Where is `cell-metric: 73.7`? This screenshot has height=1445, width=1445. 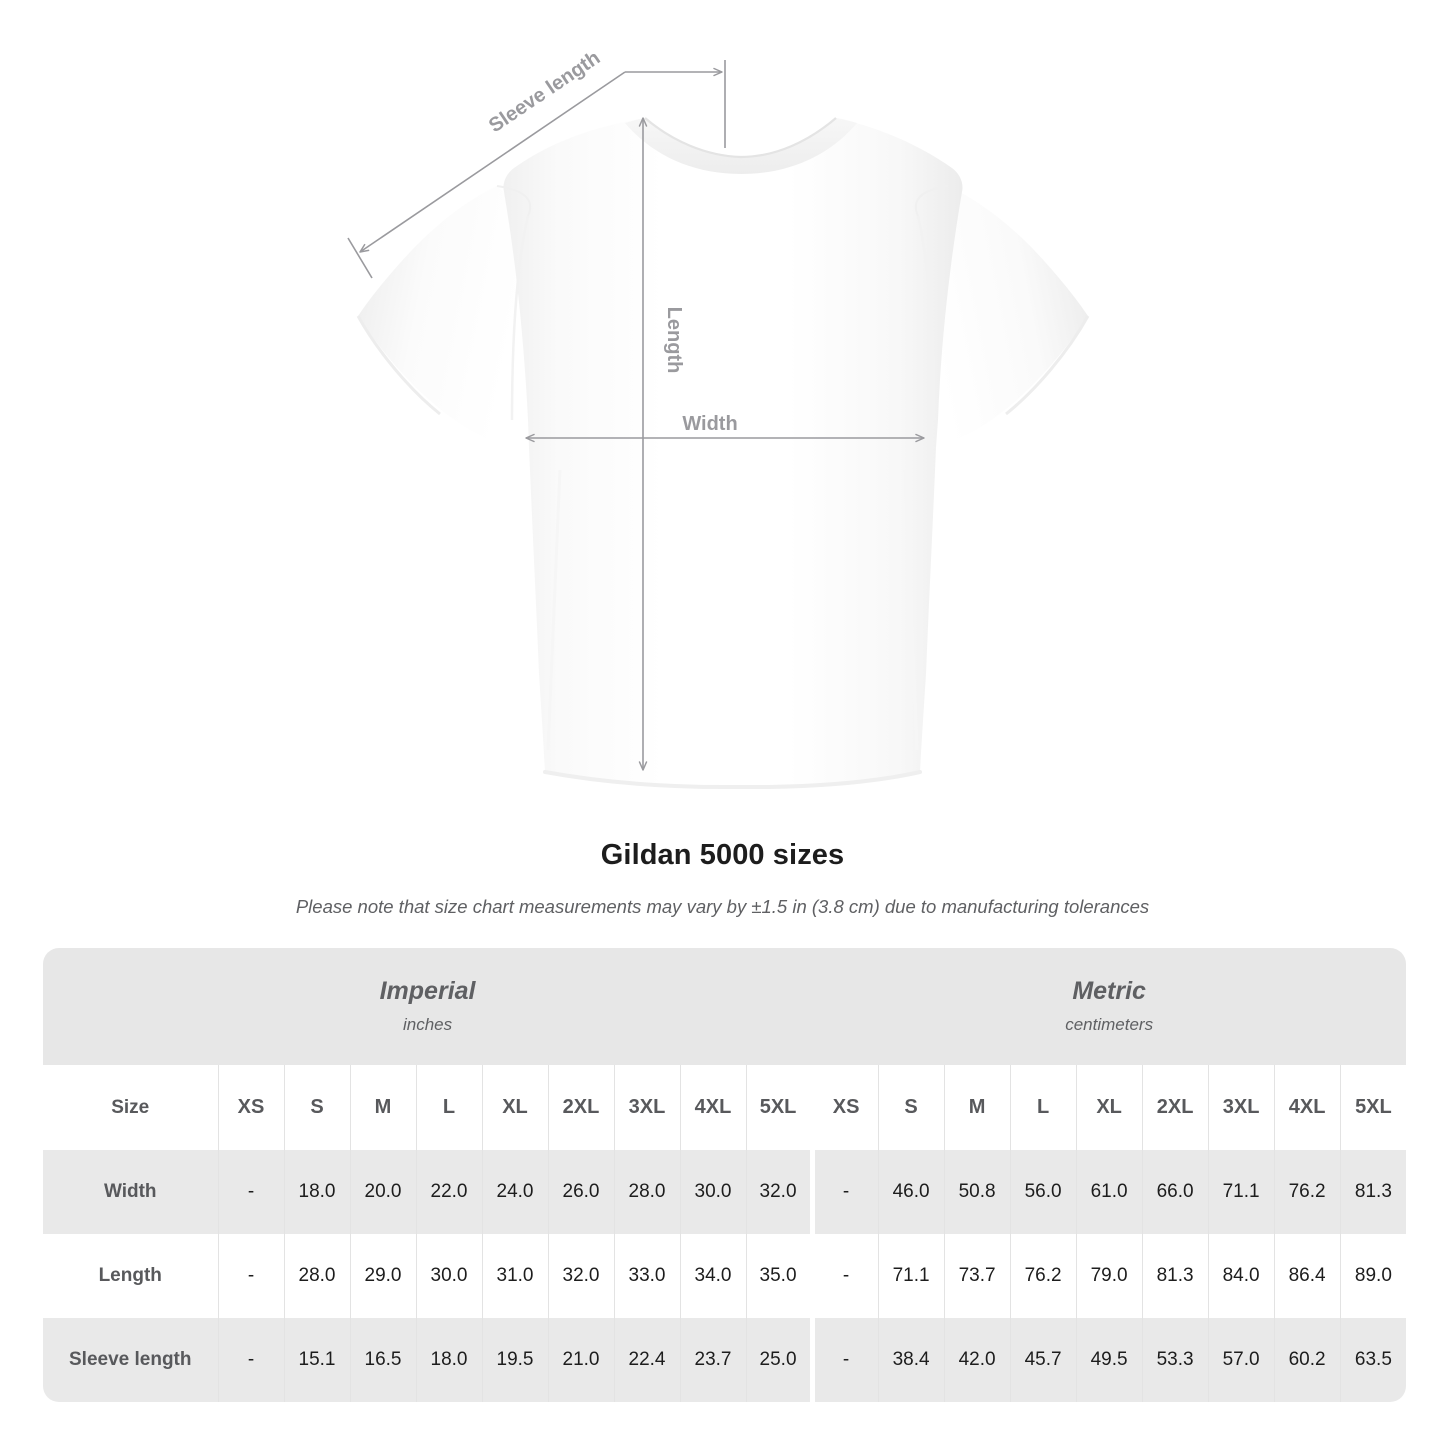 cell-metric: 73.7 is located at coordinates (977, 1276).